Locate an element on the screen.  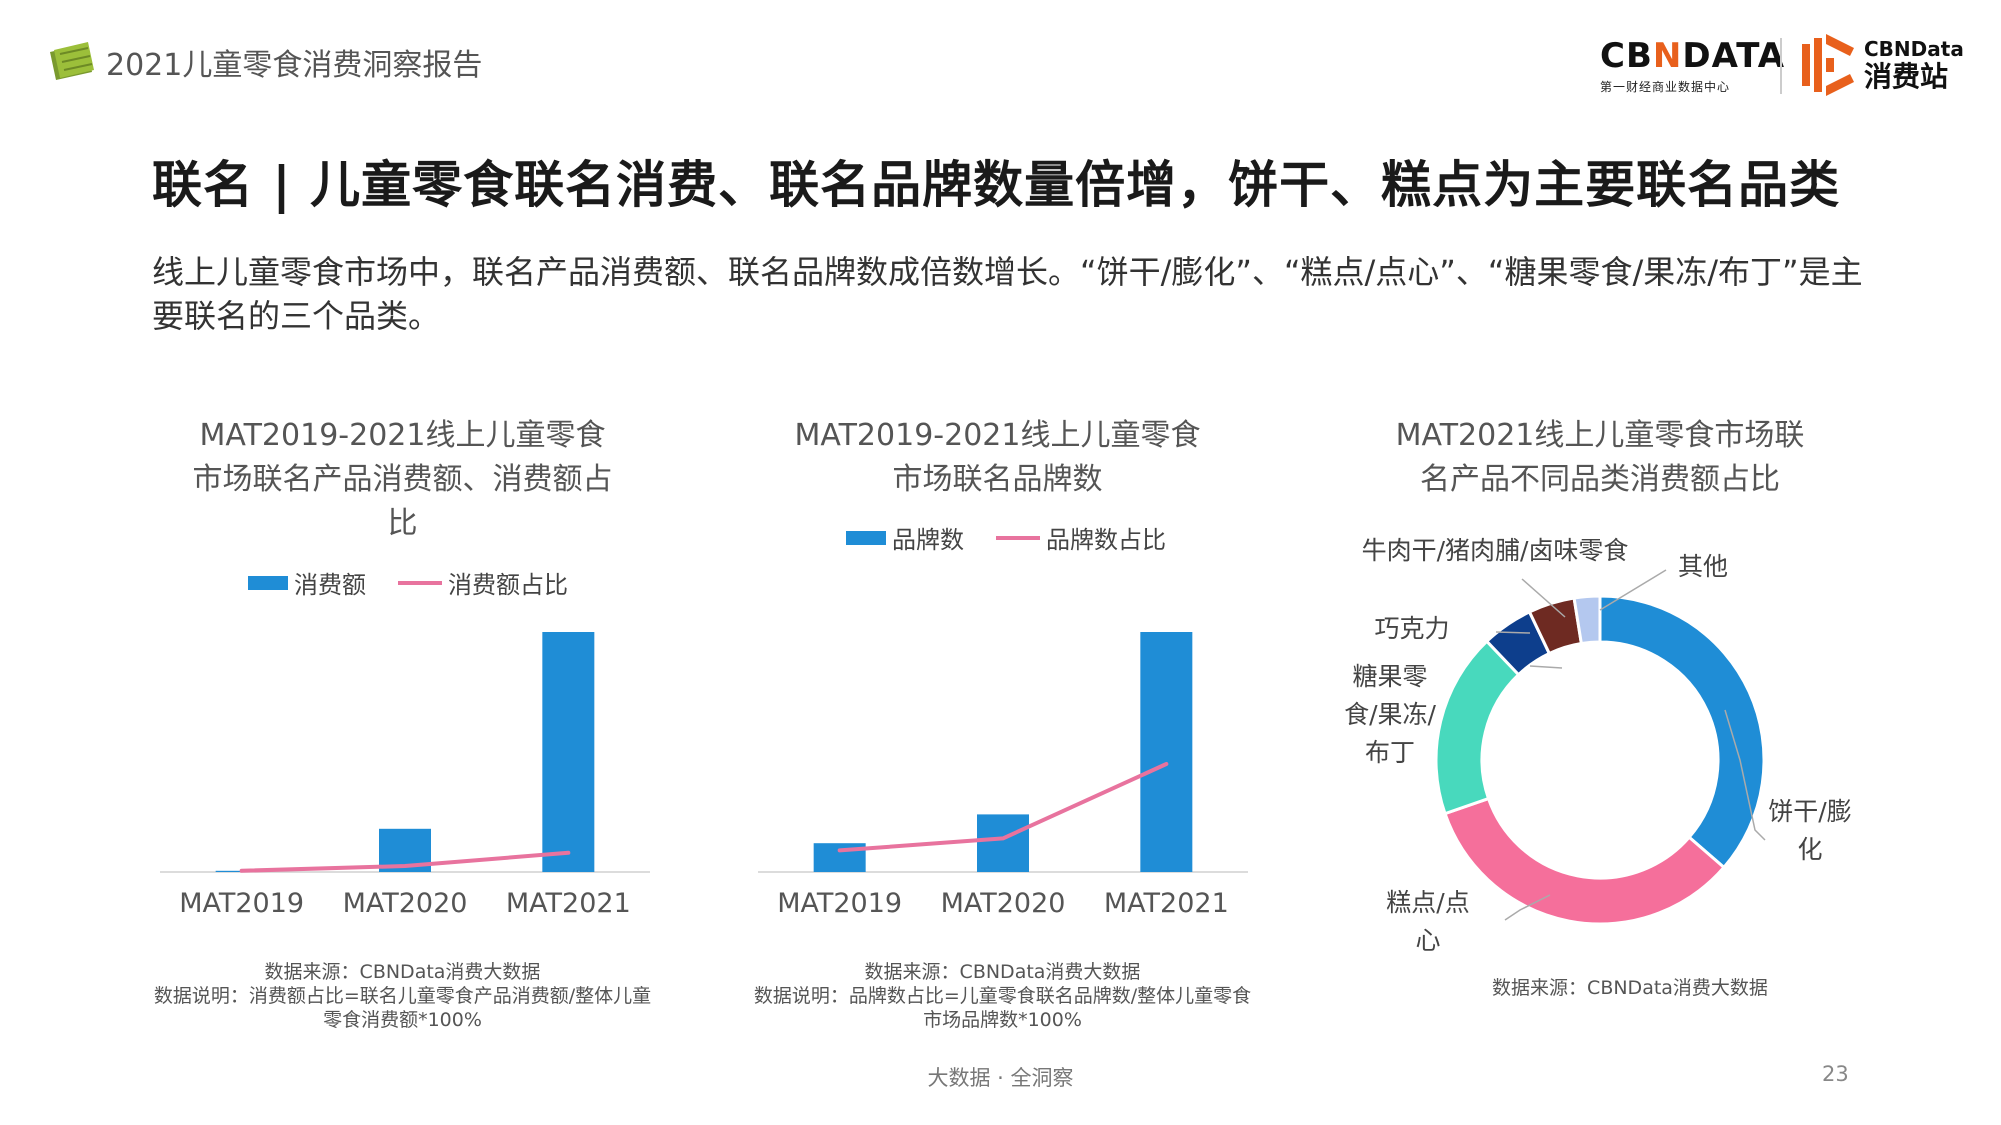
chart1-tick-label: MAT2019 is located at coordinates (241, 903).